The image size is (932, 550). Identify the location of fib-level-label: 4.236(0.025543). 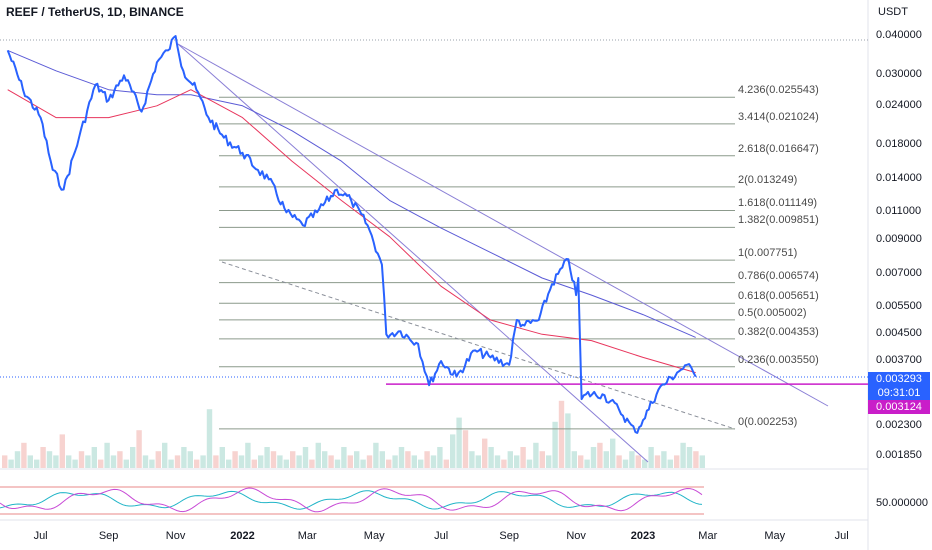
(778, 90).